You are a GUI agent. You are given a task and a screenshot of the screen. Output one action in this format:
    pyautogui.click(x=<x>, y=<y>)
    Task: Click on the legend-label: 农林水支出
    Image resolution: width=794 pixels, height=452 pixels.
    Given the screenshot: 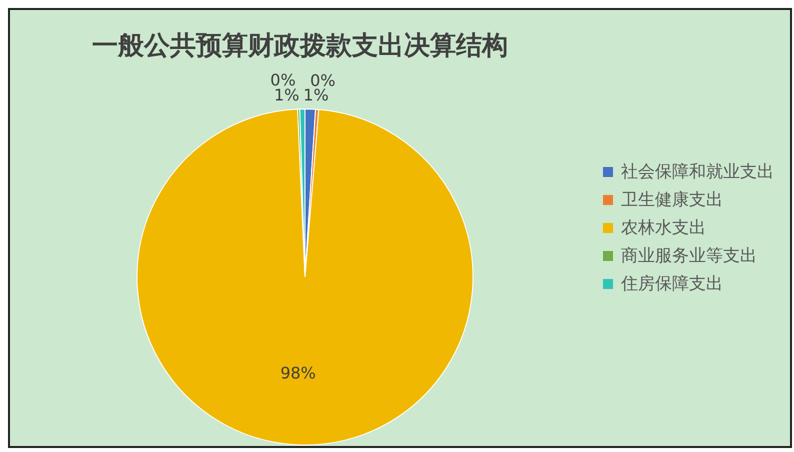 What is the action you would take?
    pyautogui.click(x=663, y=228)
    